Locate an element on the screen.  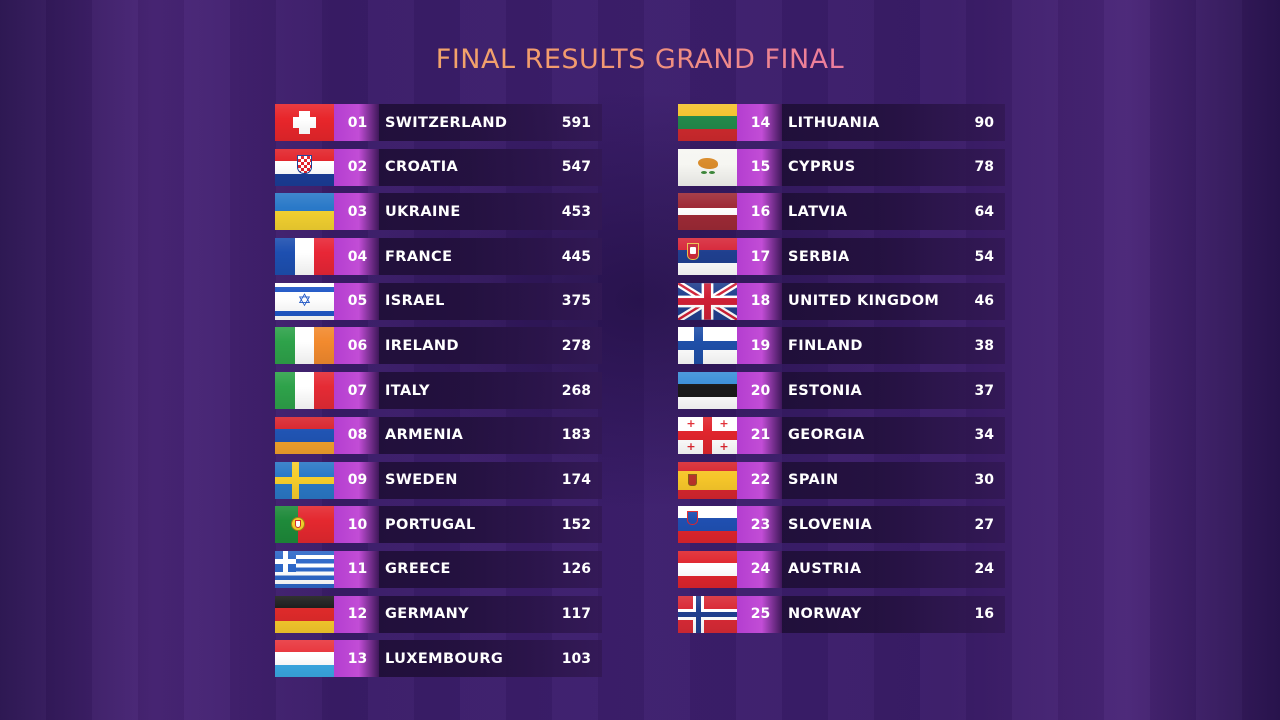
result-row: 22 SPAIN 30 is located at coordinates (841, 480).